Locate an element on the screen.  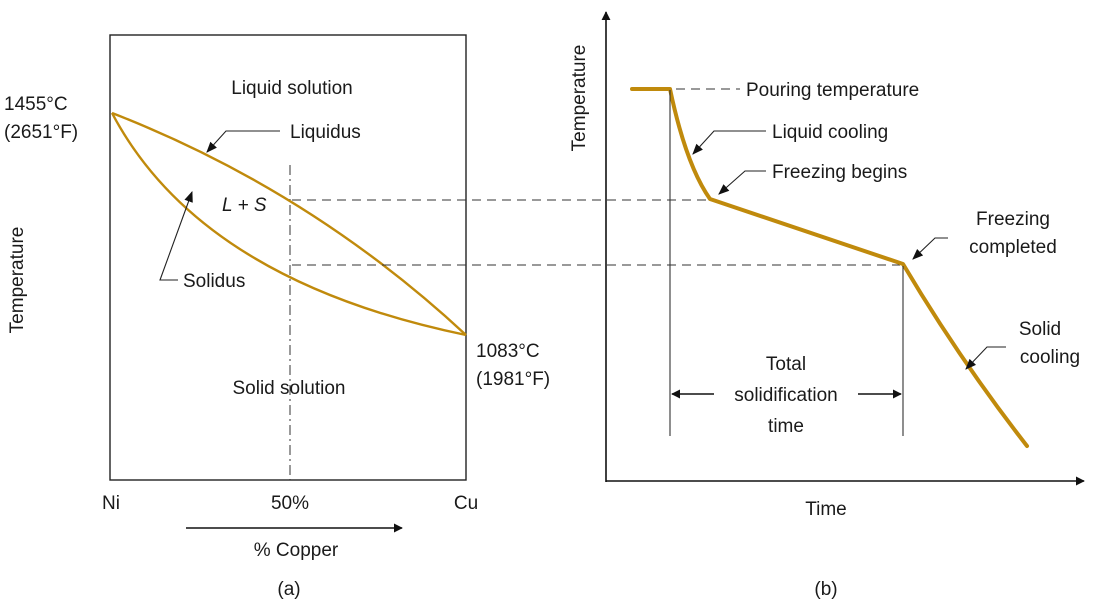
panel-a-x-axis-label: % Copper is located at coordinates (296, 550).